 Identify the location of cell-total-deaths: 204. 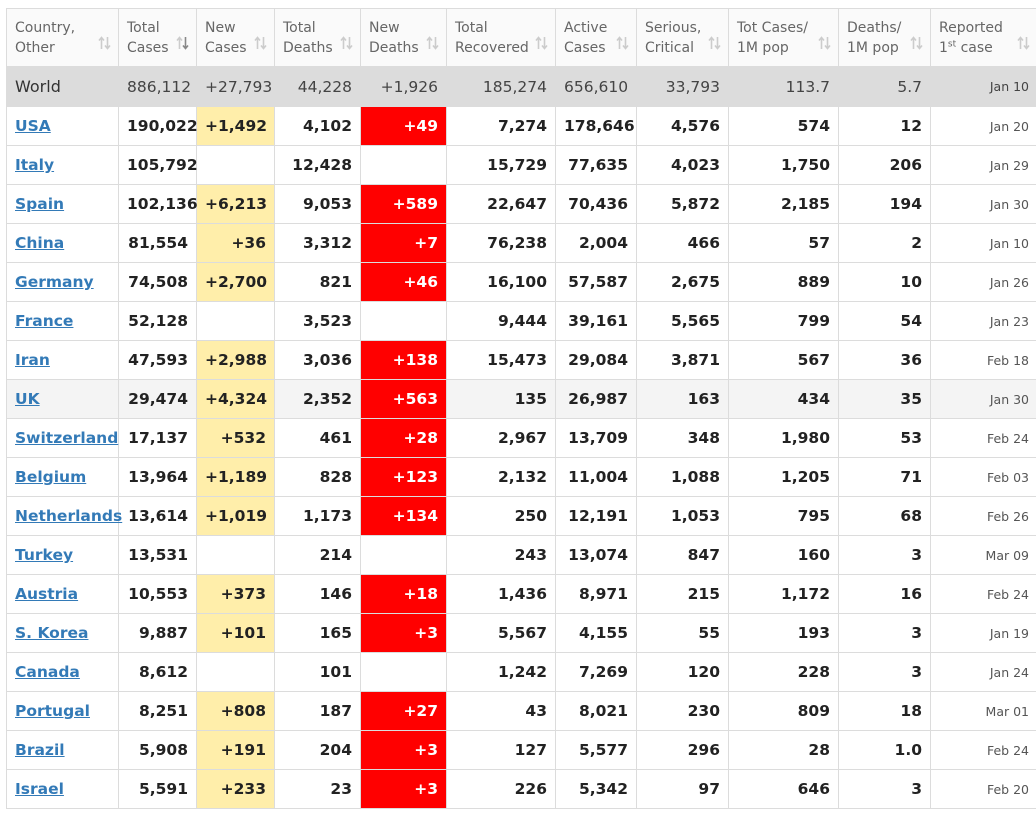
(318, 750).